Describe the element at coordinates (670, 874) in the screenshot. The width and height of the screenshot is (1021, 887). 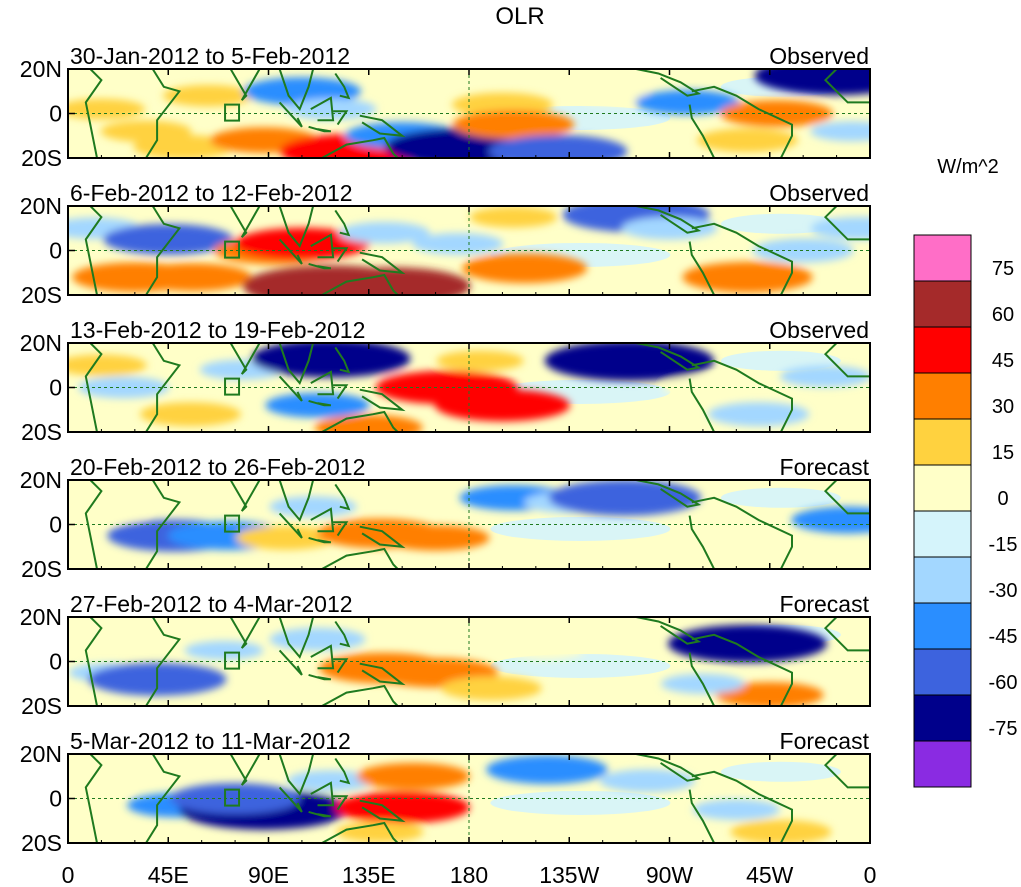
I see `x-tick-label: 90W` at that location.